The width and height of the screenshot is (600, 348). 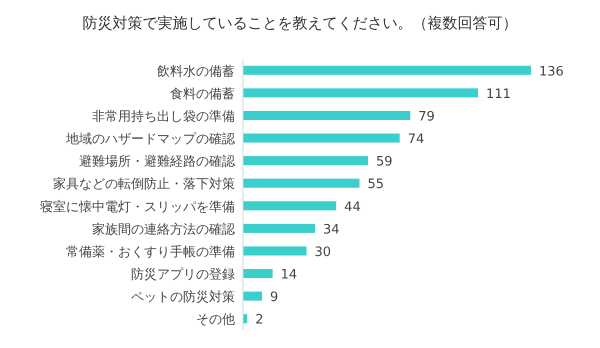 What do you see at coordinates (137, 206) in the screenshot?
I see `y-tick-label: 寝室に懐中電灯・スリッパを準備` at bounding box center [137, 206].